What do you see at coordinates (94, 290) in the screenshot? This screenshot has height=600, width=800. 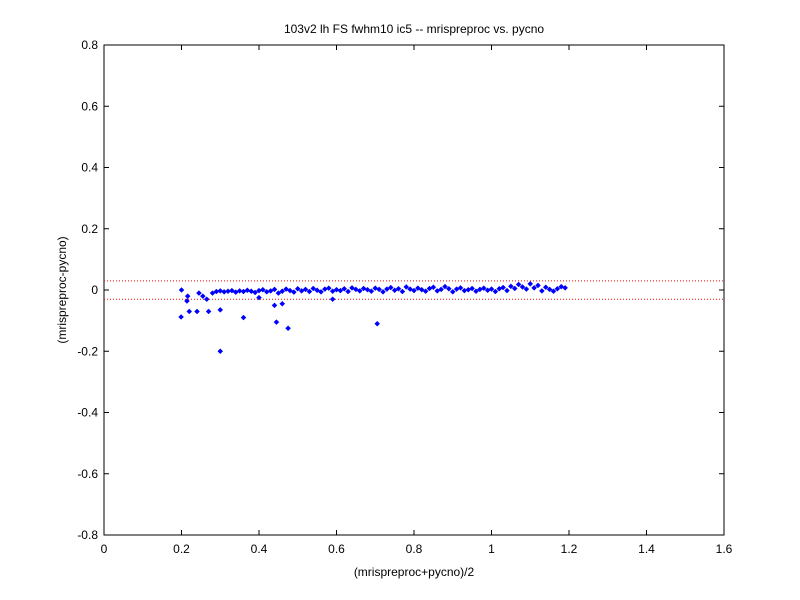 I see `y-tick-label: 0` at bounding box center [94, 290].